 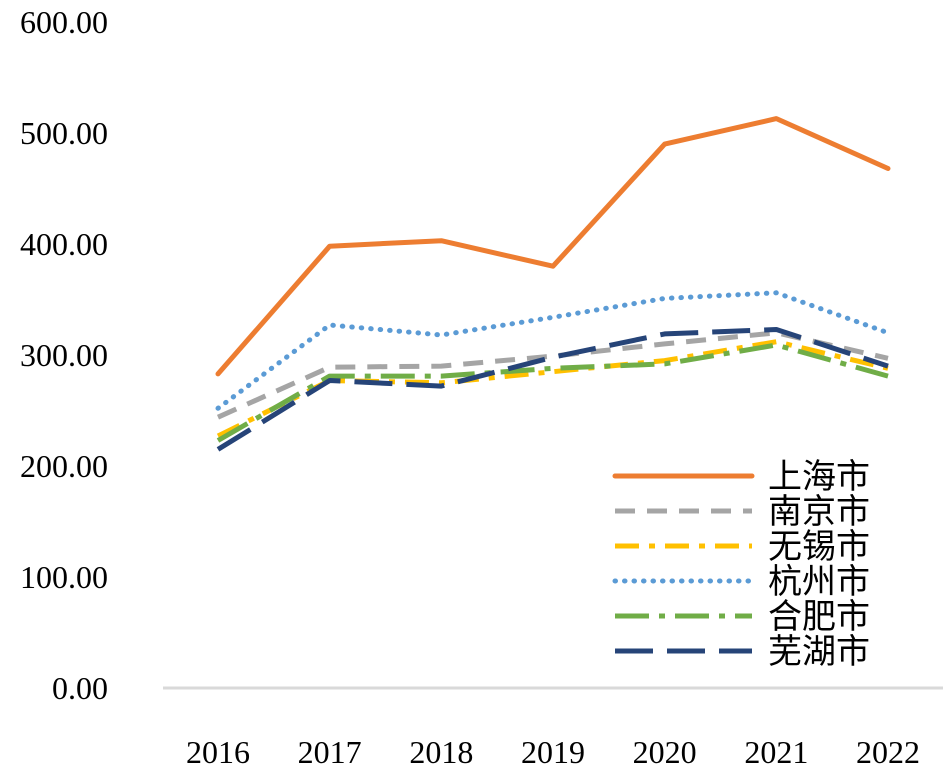 I want to click on x-tick-label: 2019, so click(x=553, y=752).